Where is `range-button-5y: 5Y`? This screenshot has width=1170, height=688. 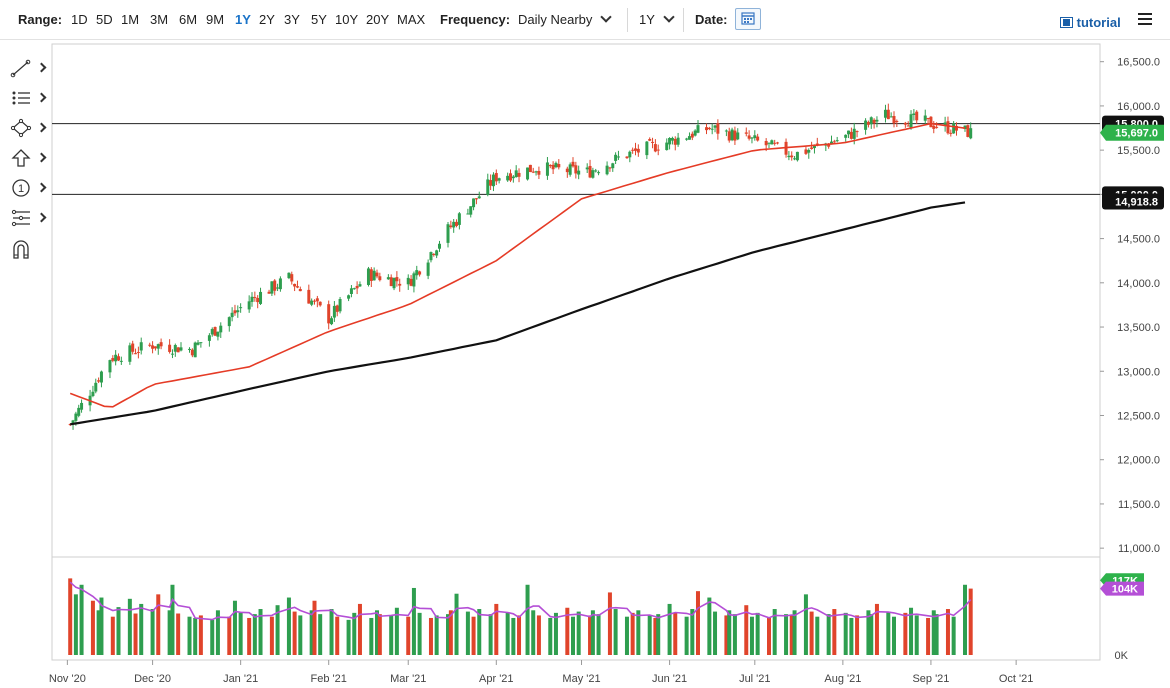 range-button-5y: 5Y is located at coordinates (319, 19).